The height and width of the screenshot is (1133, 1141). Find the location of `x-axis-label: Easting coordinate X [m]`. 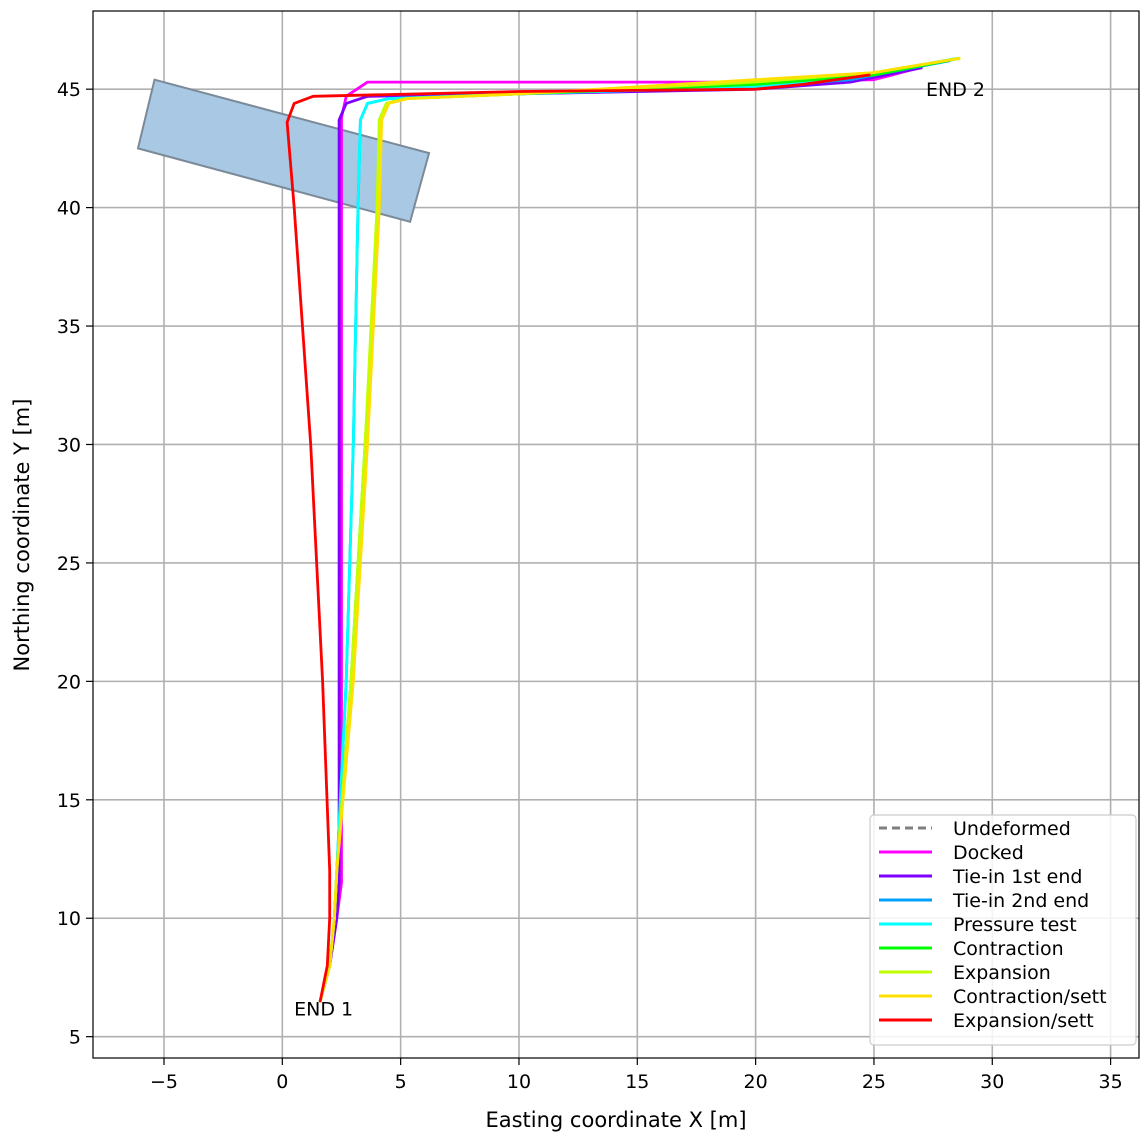

x-axis-label: Easting coordinate X [m] is located at coordinates (615, 1120).